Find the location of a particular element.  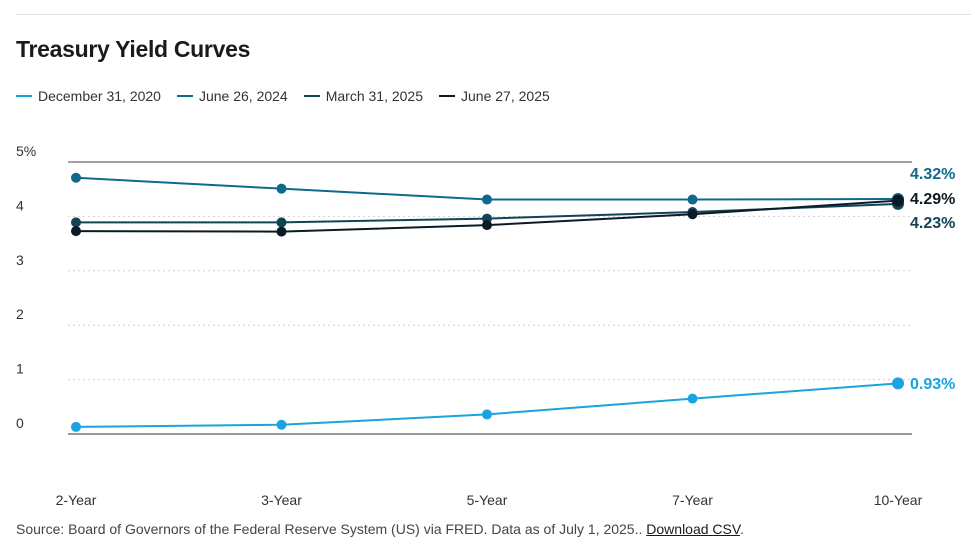

legend-item-1: December 31, 2020 is located at coordinates (88, 96).